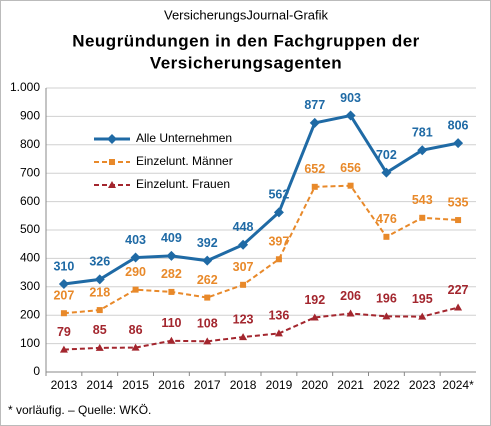 The height and width of the screenshot is (426, 491). Describe the element at coordinates (458, 290) in the screenshot. I see `data-label: 227` at that location.